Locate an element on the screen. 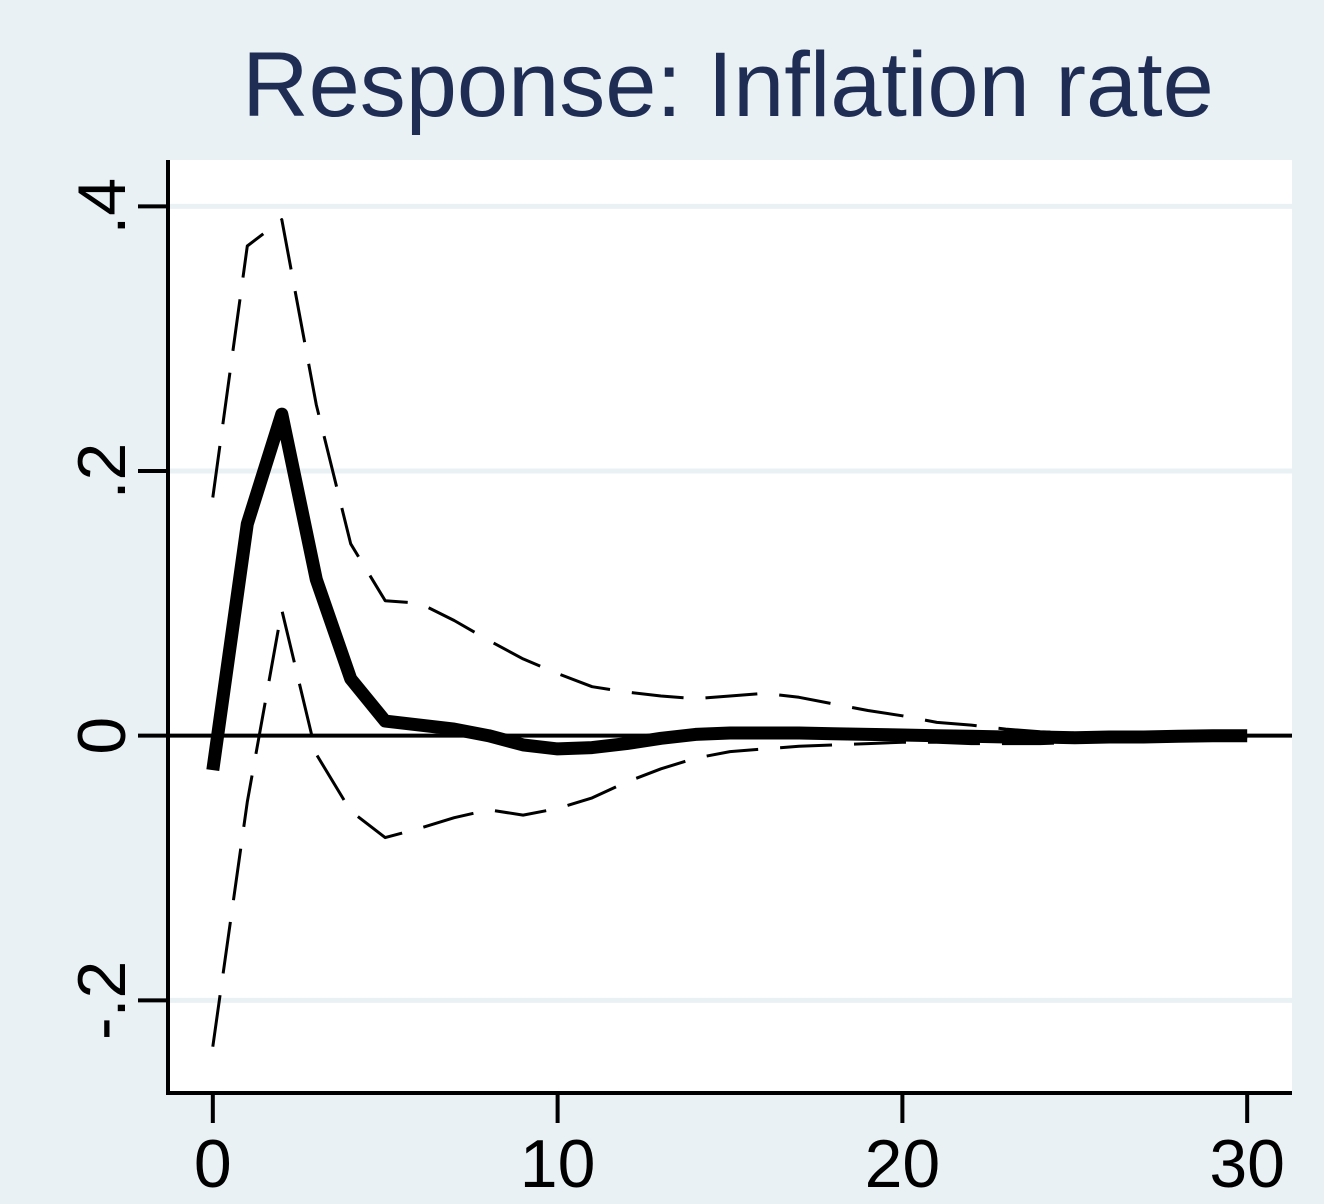 The width and height of the screenshot is (1324, 1204). x-tick-label-3: 30 is located at coordinates (1247, 1164).